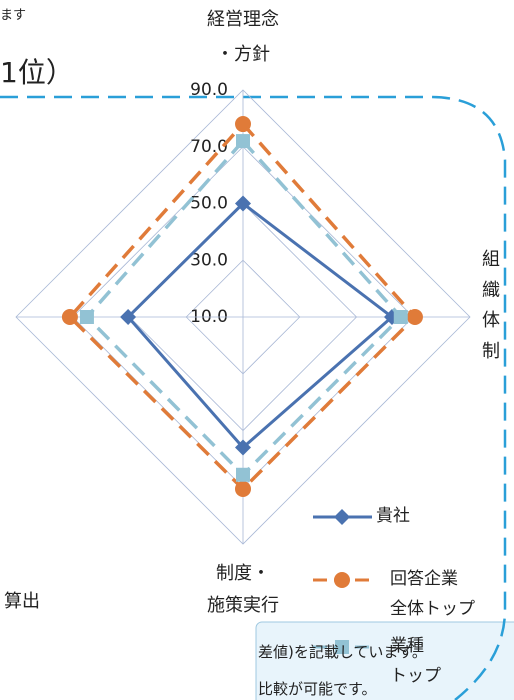  What do you see at coordinates (22, 601) in the screenshot?
I see `calc: 算出` at bounding box center [22, 601].